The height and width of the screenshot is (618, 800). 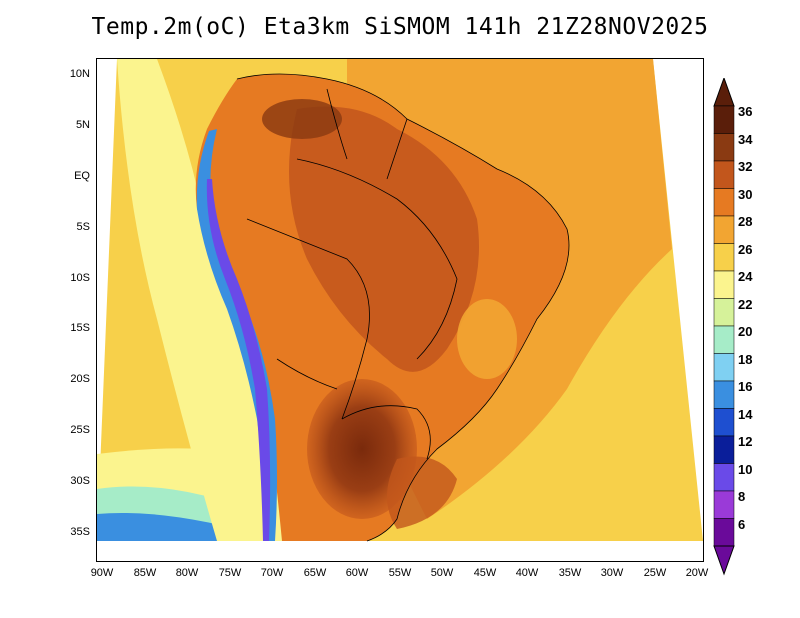 What do you see at coordinates (745, 194) in the screenshot?
I see `colorbar-label: 30` at bounding box center [745, 194].